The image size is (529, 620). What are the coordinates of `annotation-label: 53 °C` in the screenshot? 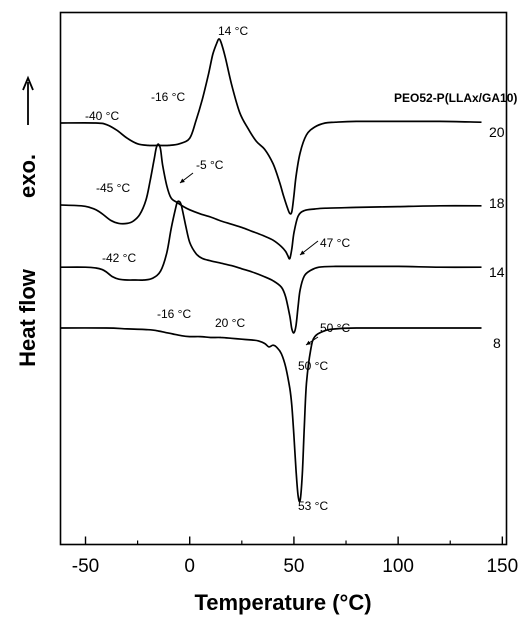 It's located at (313, 506).